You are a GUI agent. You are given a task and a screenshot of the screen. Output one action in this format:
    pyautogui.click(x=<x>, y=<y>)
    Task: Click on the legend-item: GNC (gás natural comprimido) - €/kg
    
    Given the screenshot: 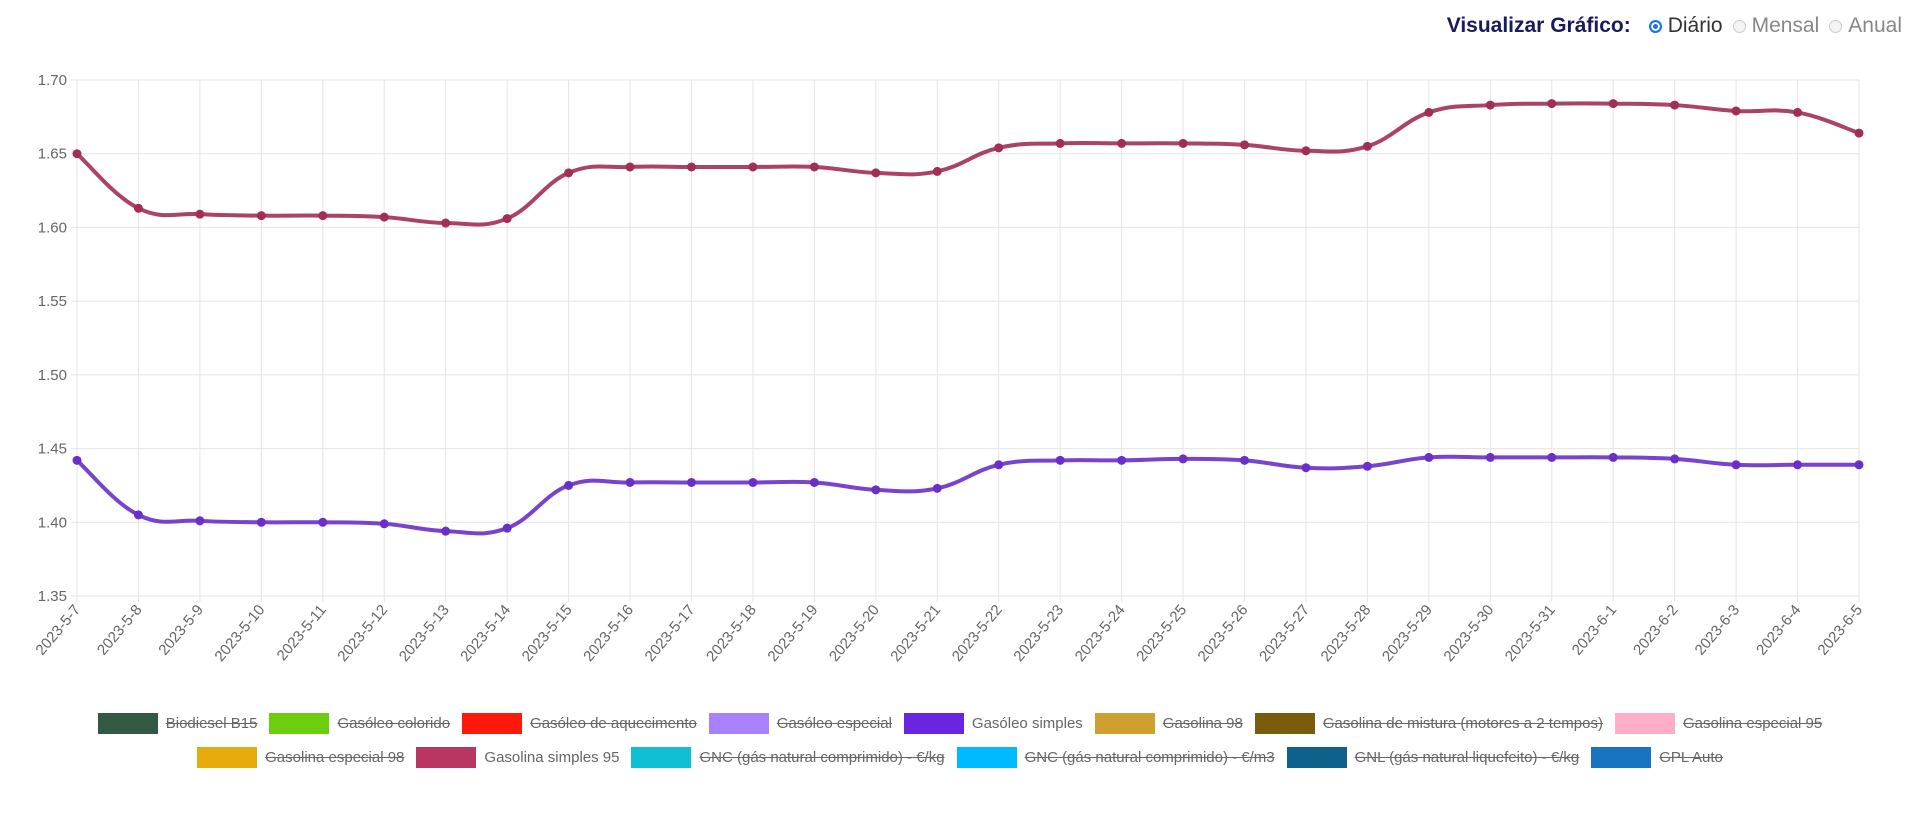 What is the action you would take?
    pyautogui.click(x=788, y=757)
    